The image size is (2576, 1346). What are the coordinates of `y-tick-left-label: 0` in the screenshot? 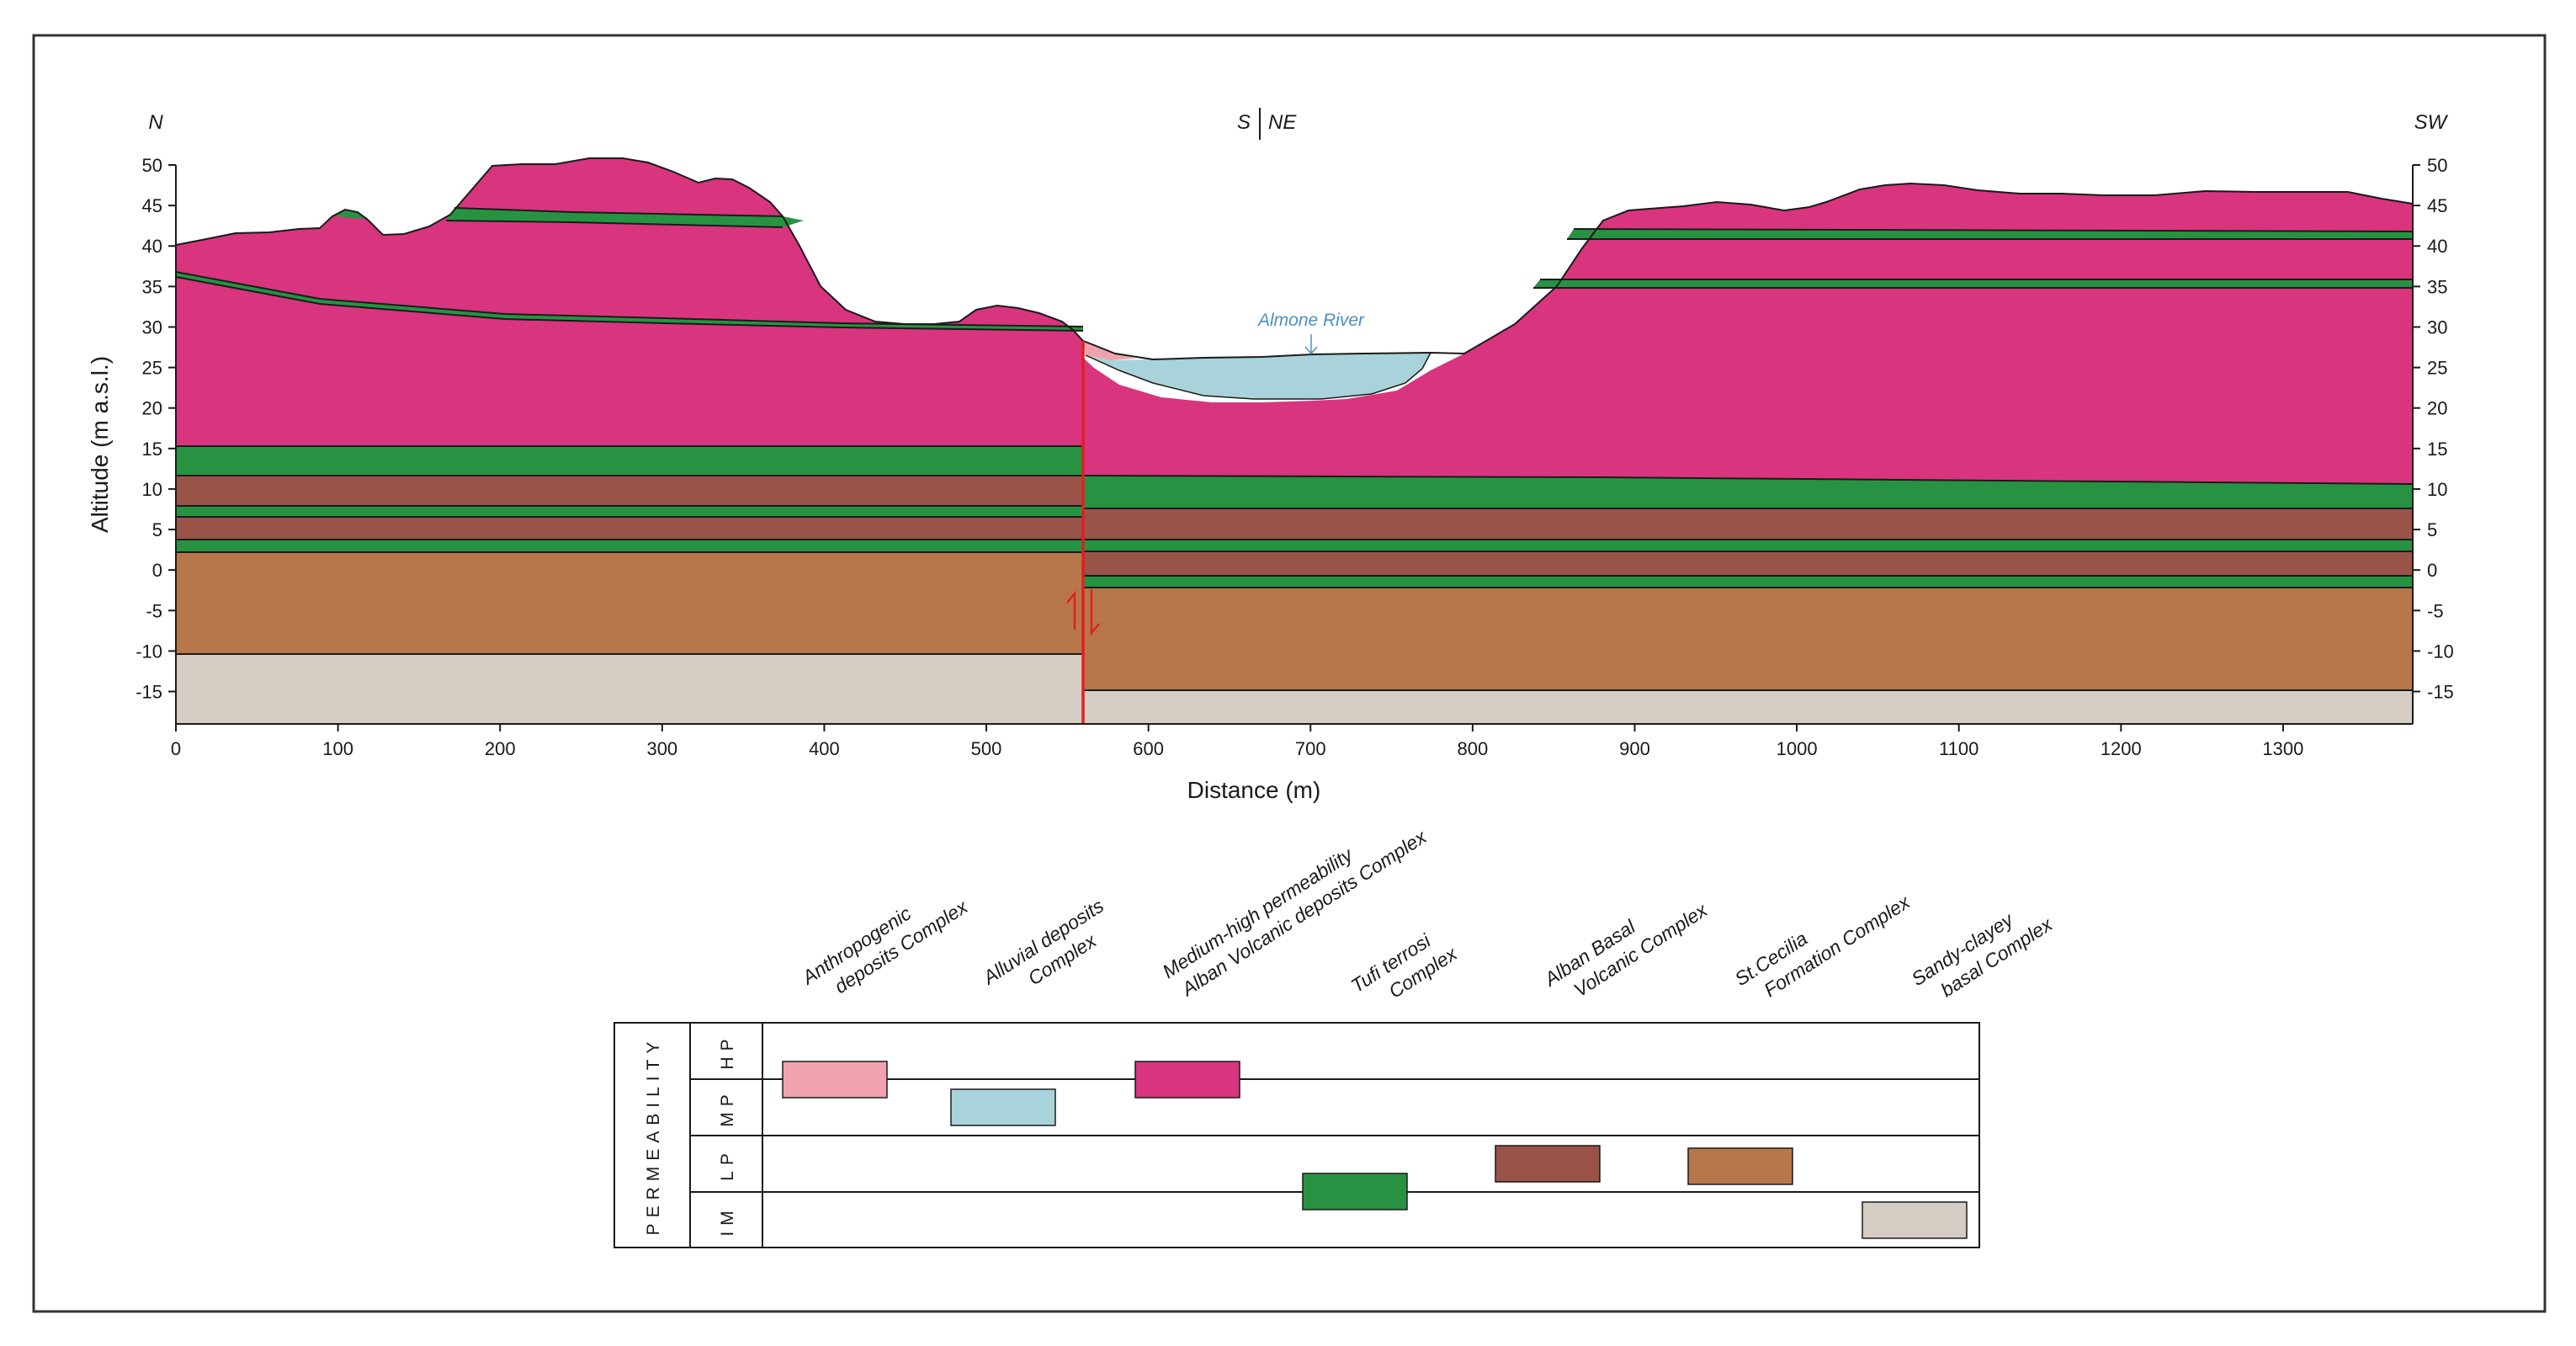 It's located at (157, 570).